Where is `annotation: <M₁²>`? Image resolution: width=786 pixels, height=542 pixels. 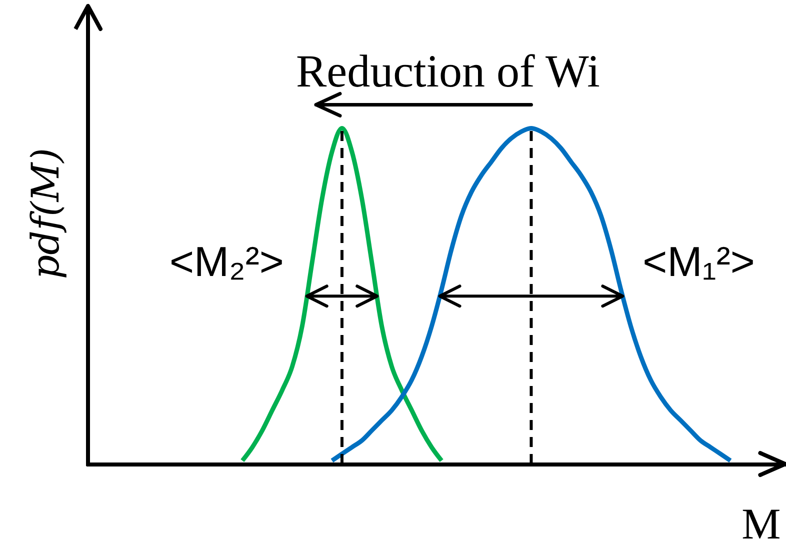
annotation: <M₁²> is located at coordinates (698, 262).